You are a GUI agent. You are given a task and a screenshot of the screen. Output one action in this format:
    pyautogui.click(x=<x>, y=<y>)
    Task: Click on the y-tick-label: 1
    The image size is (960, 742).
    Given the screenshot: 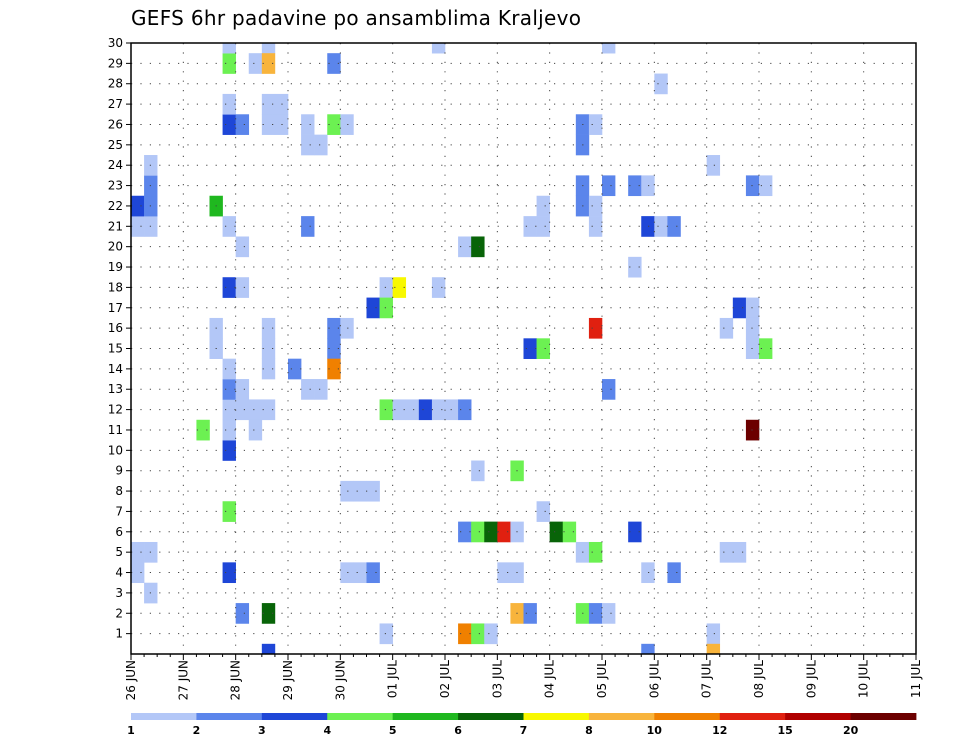 What is the action you would take?
    pyautogui.click(x=119, y=634)
    